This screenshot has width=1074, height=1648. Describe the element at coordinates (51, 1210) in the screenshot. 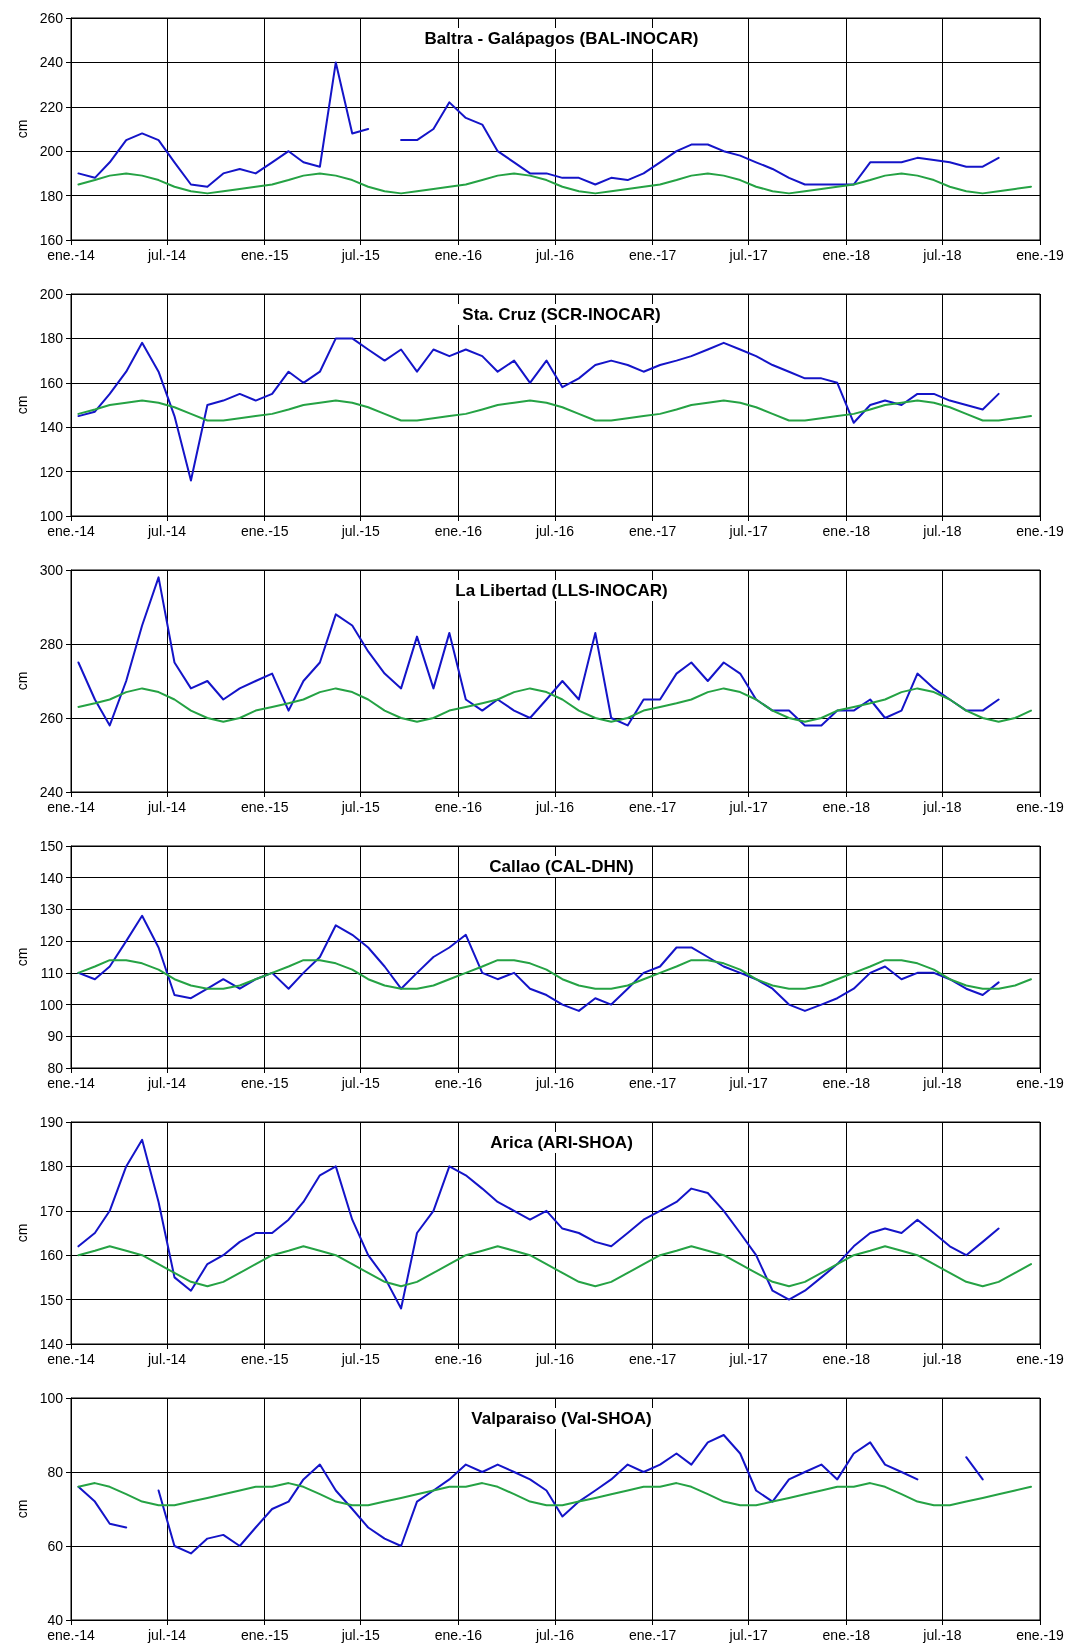

I see `y-tick-label: 170` at that location.